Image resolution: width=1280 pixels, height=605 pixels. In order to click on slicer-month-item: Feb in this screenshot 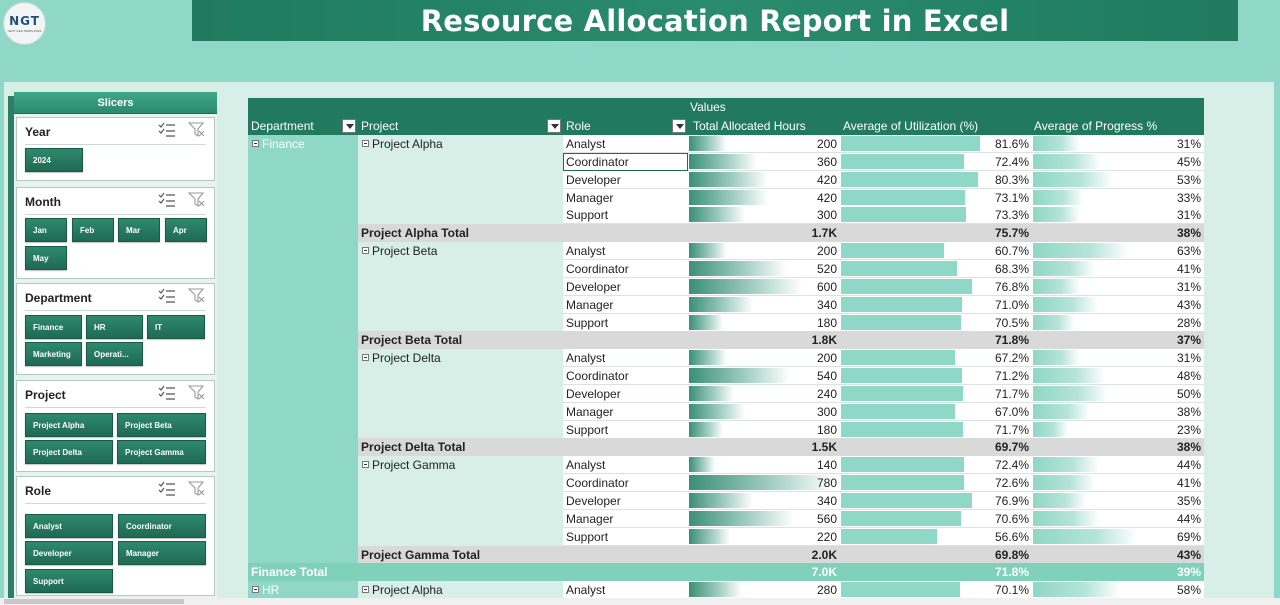, I will do `click(93, 230)`.